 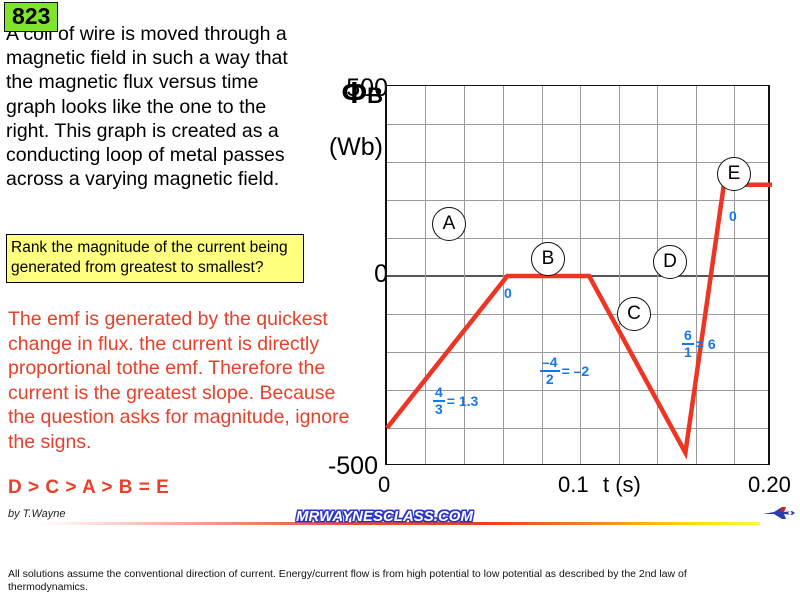 I want to click on fraction-d: 6 1, so click(x=688, y=343).